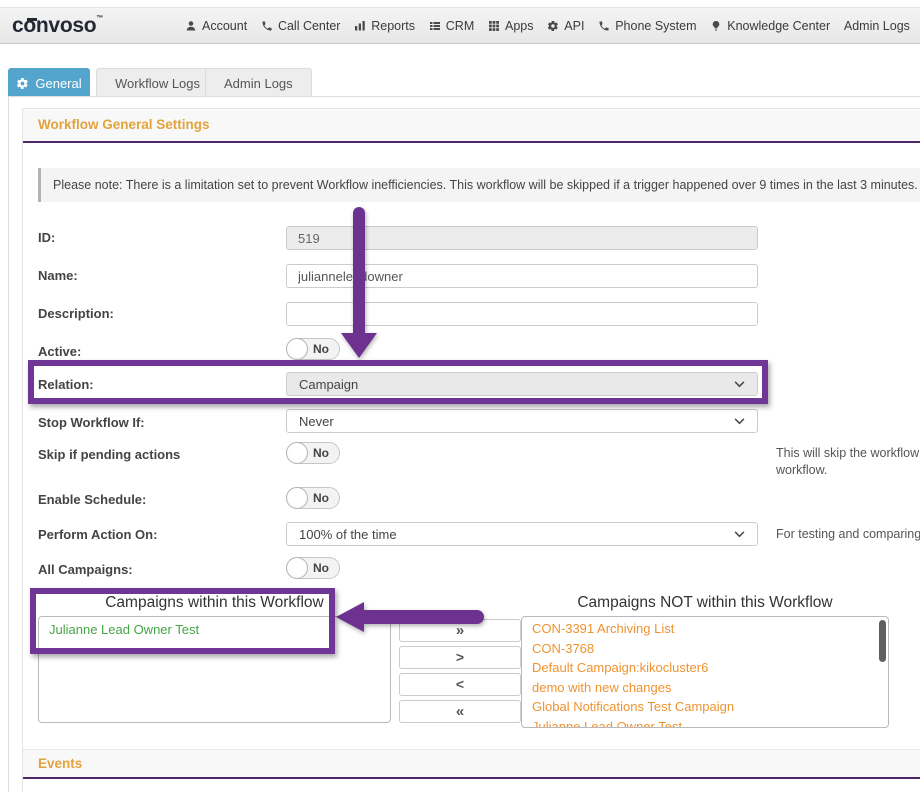  I want to click on list-item: demo with new changes, so click(602, 687).